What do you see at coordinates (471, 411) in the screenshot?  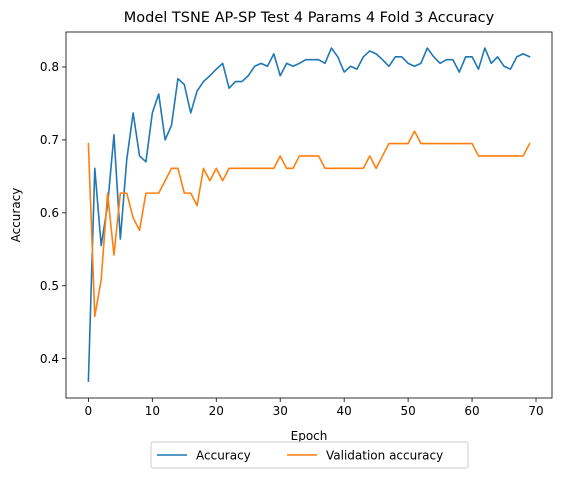 I see `x-tick-label: 60` at bounding box center [471, 411].